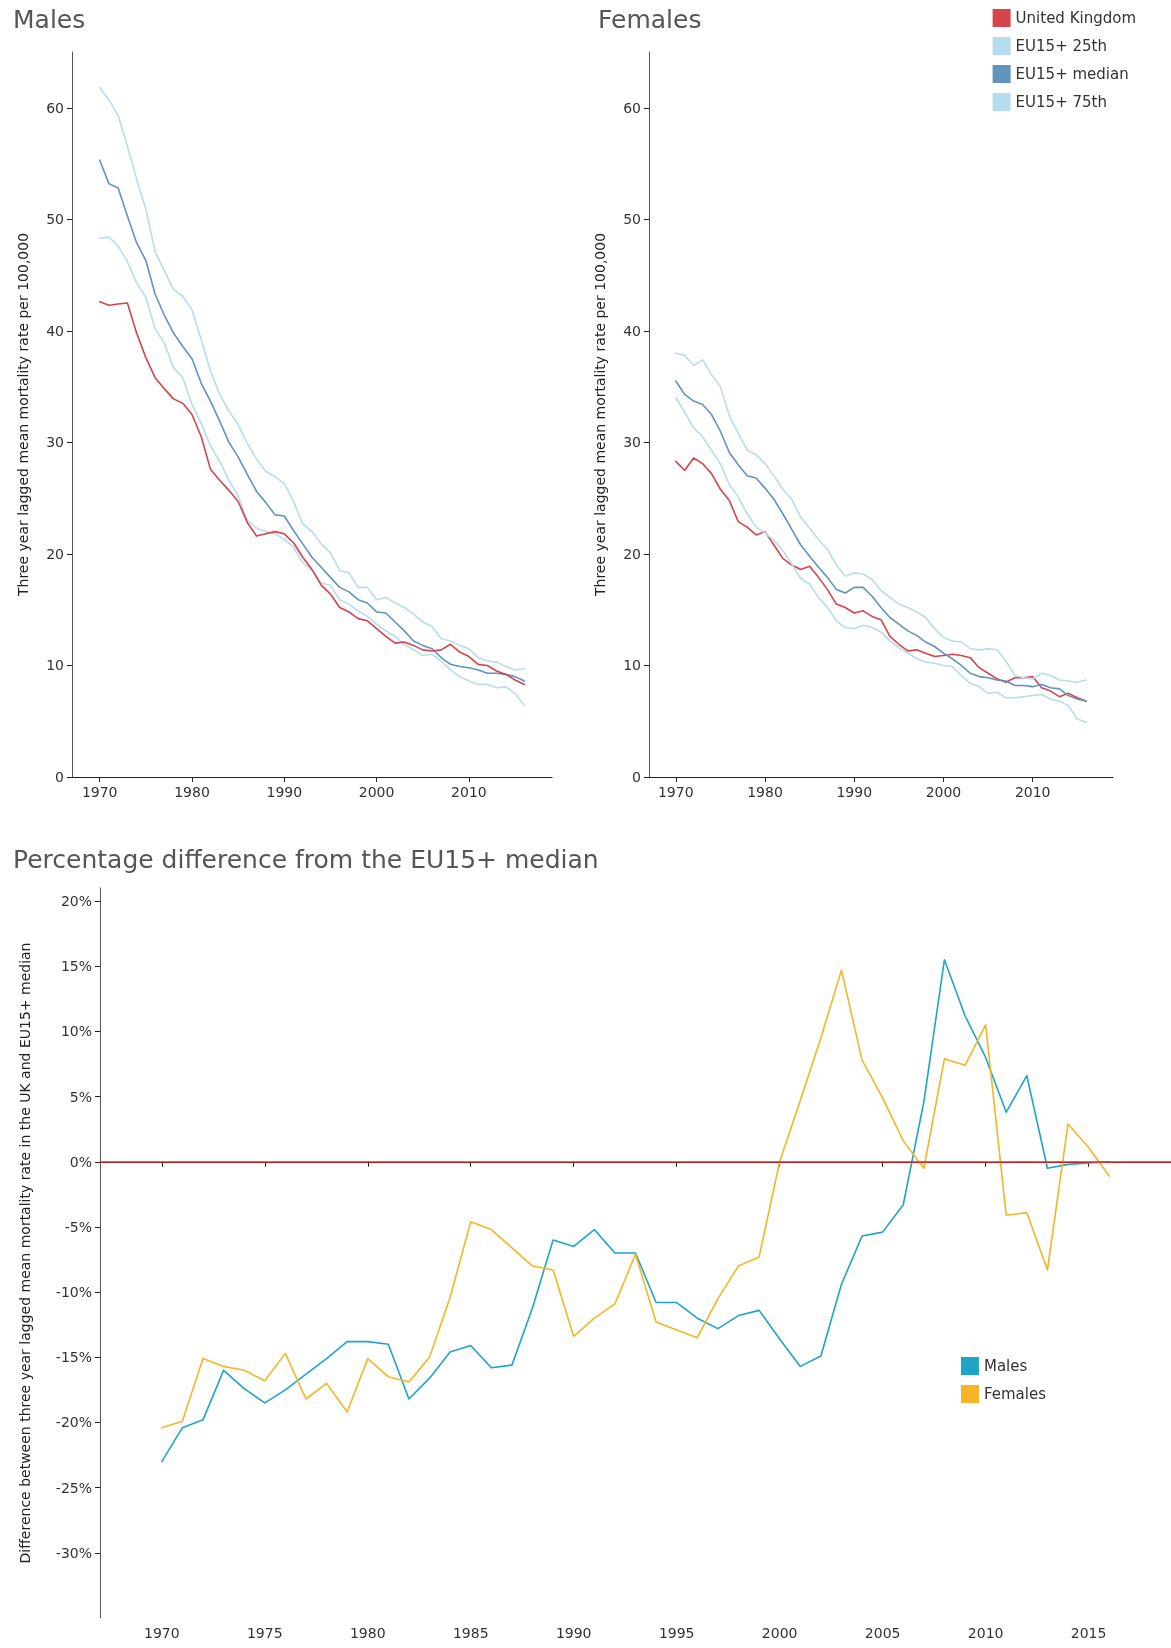  Describe the element at coordinates (73, 1552) in the screenshot. I see `y-tick-label: -30%` at that location.